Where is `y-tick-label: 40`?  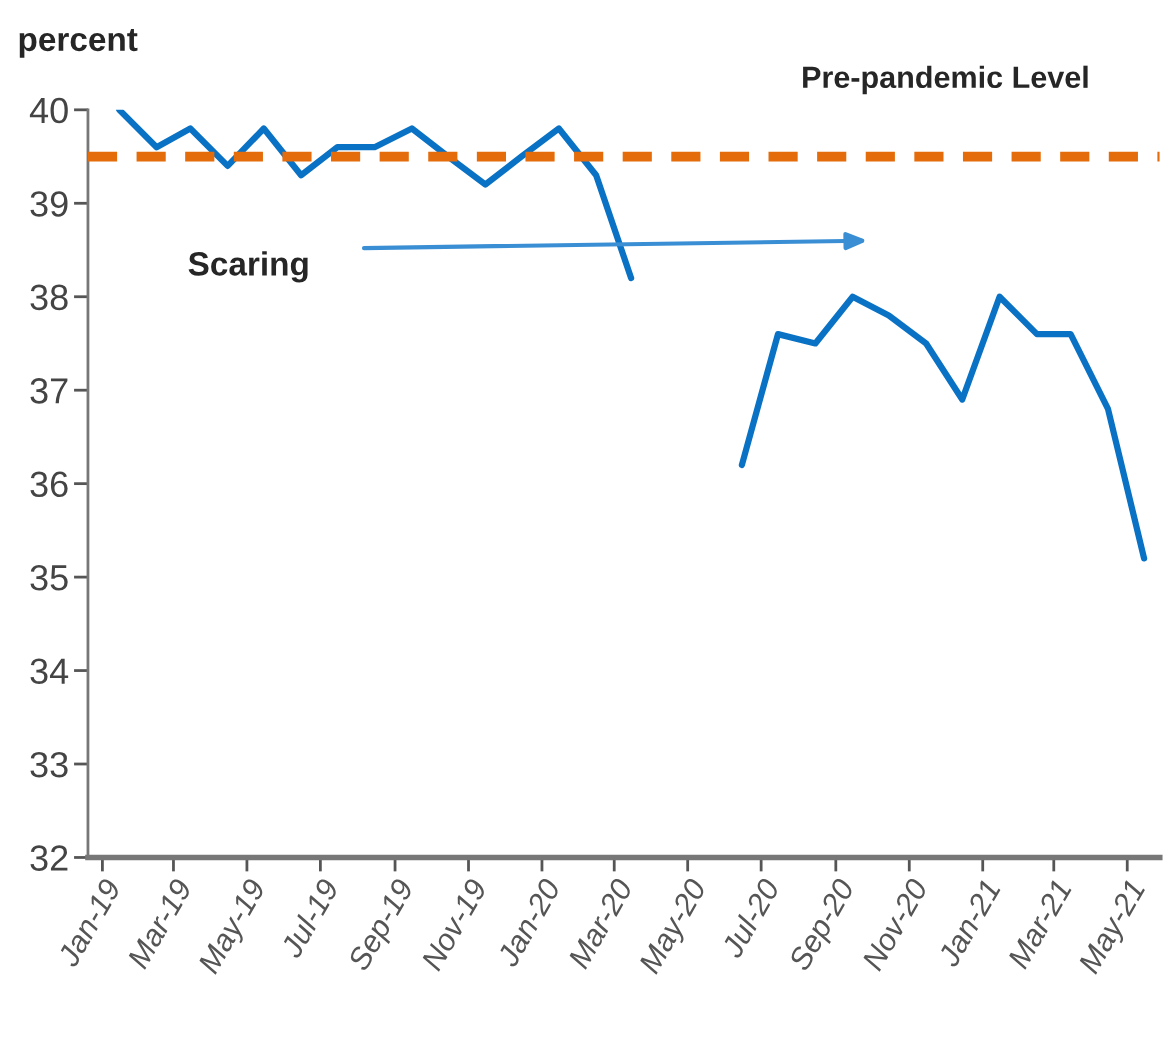 y-tick-label: 40 is located at coordinates (48, 110).